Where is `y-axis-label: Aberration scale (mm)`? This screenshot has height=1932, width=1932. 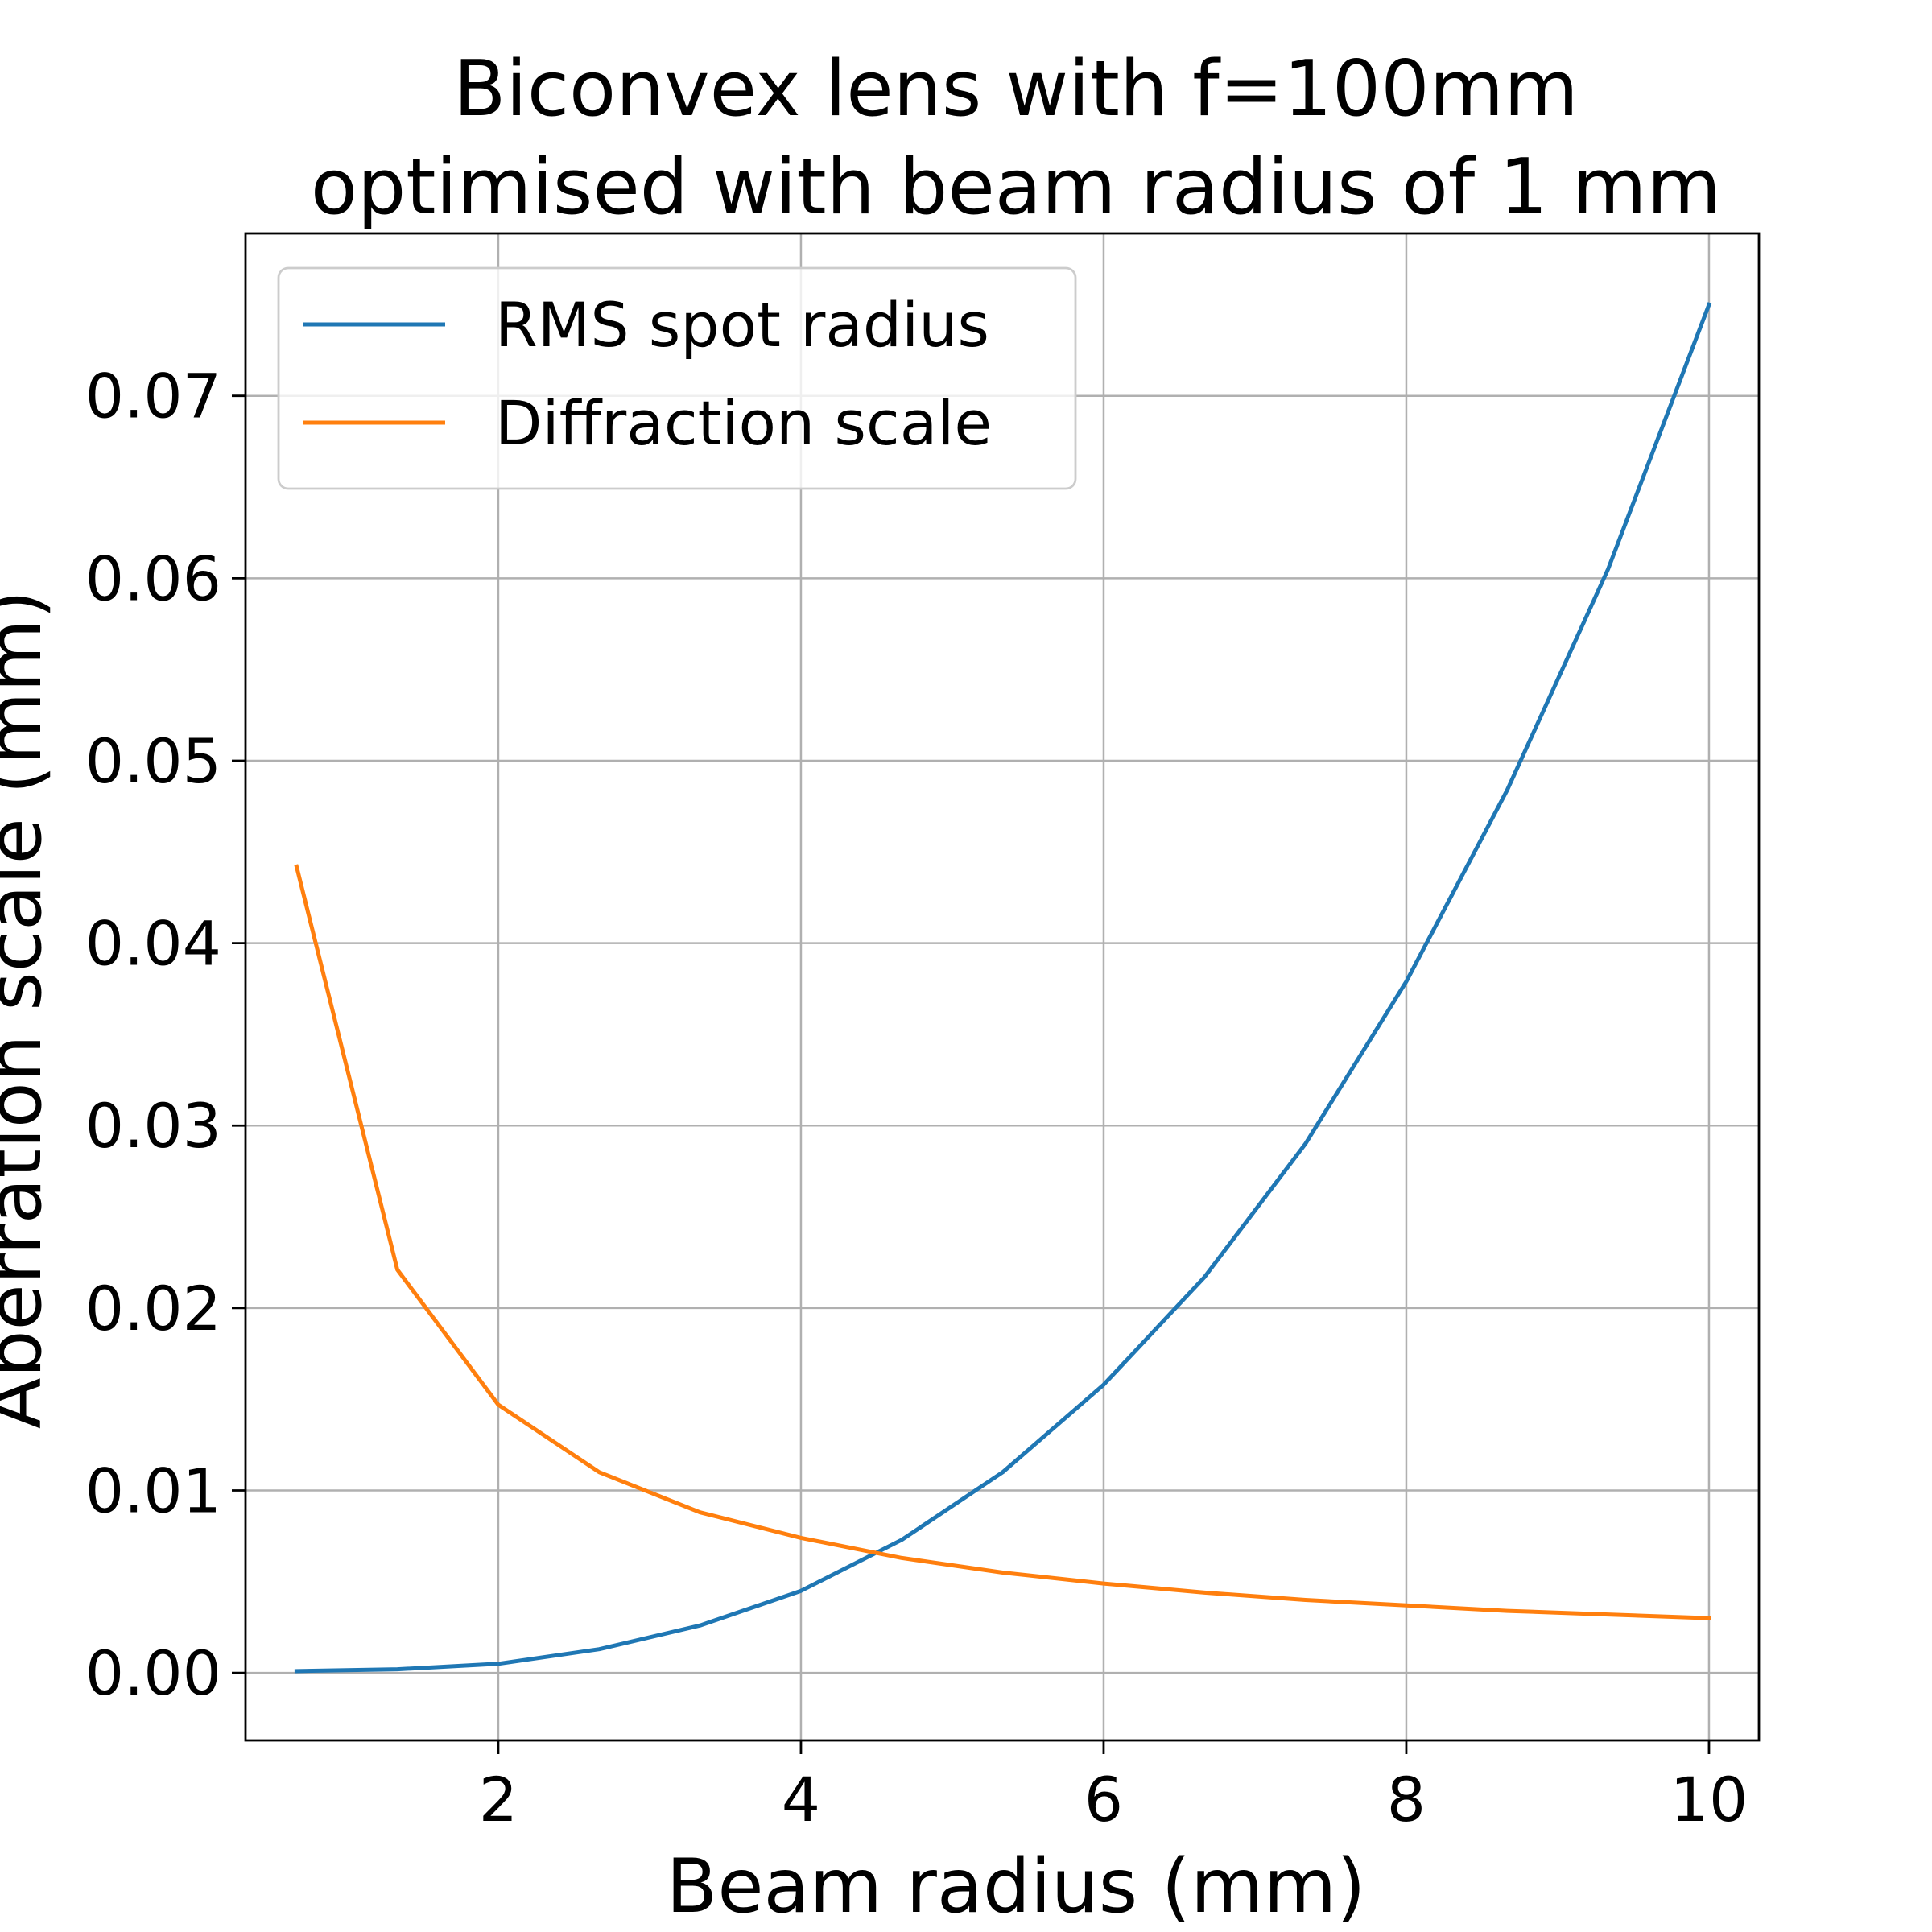
y-axis-label: Aberration scale (mm) is located at coordinates (29, 1009).